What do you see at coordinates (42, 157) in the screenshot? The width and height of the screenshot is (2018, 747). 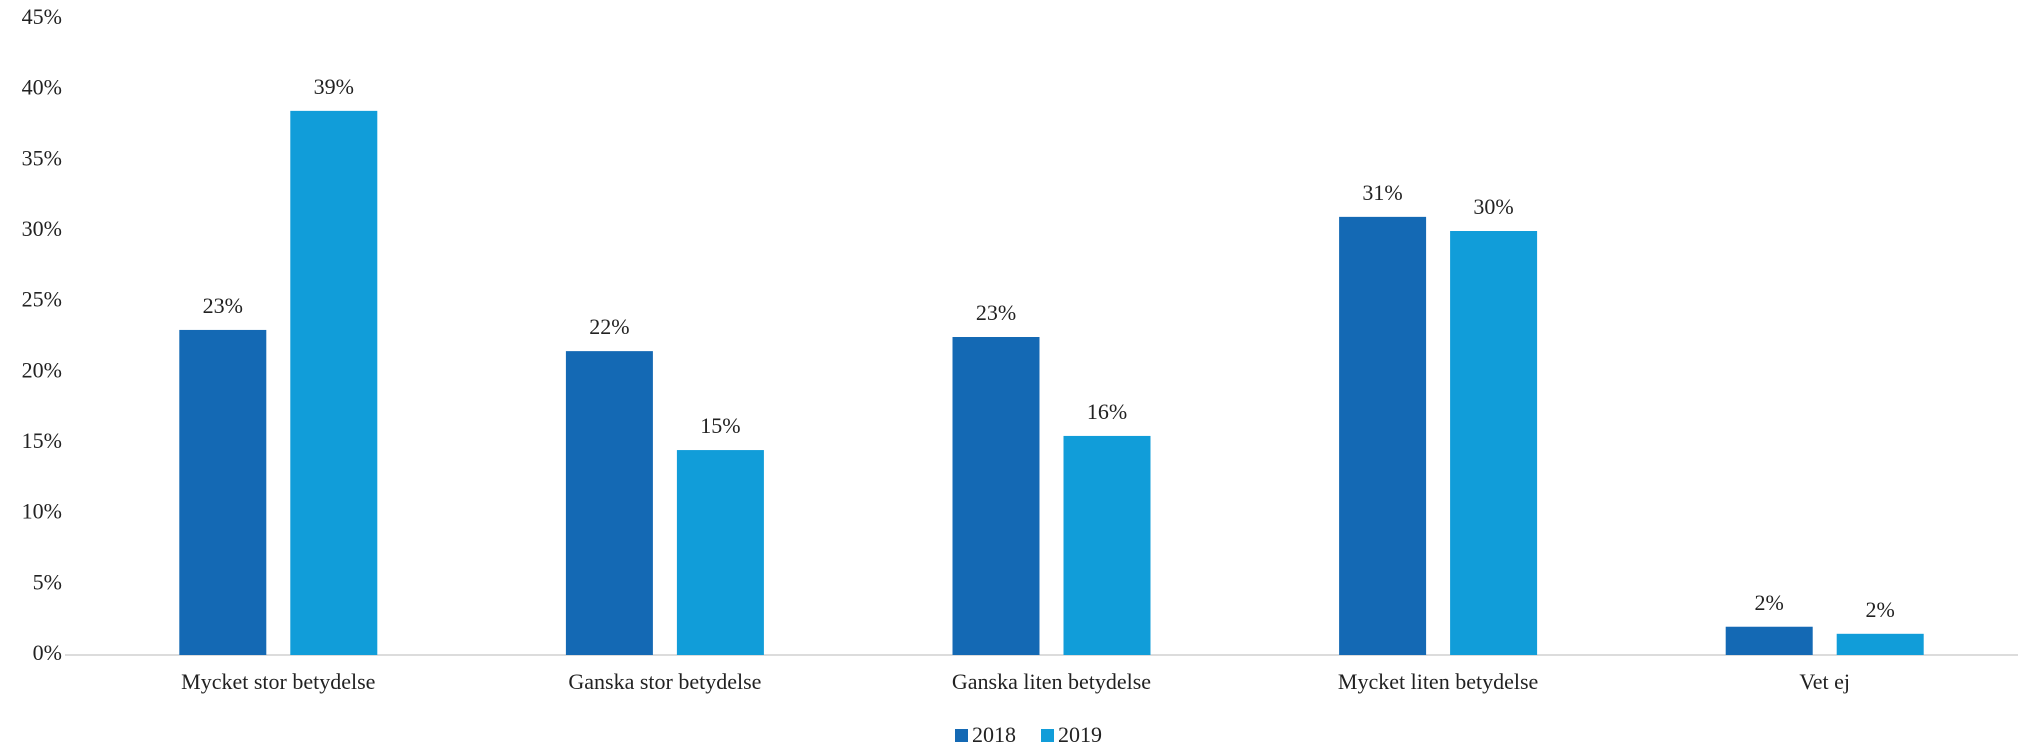 I see `y-tick-label: 35%` at bounding box center [42, 157].